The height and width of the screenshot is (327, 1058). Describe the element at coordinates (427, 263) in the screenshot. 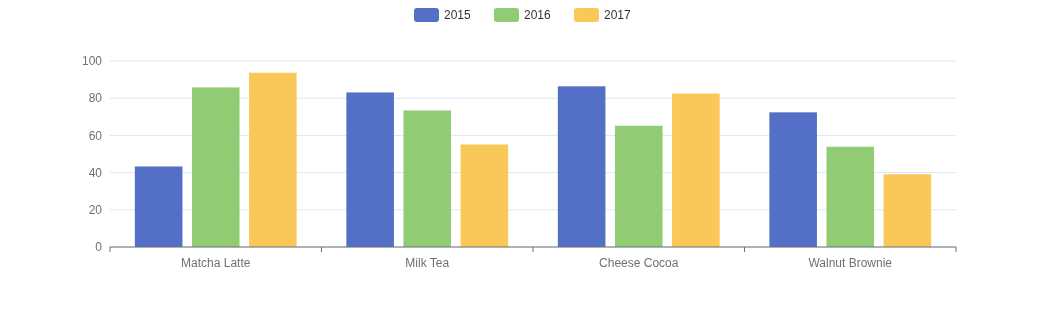

I see `x-tick-label: Milk Tea` at that location.